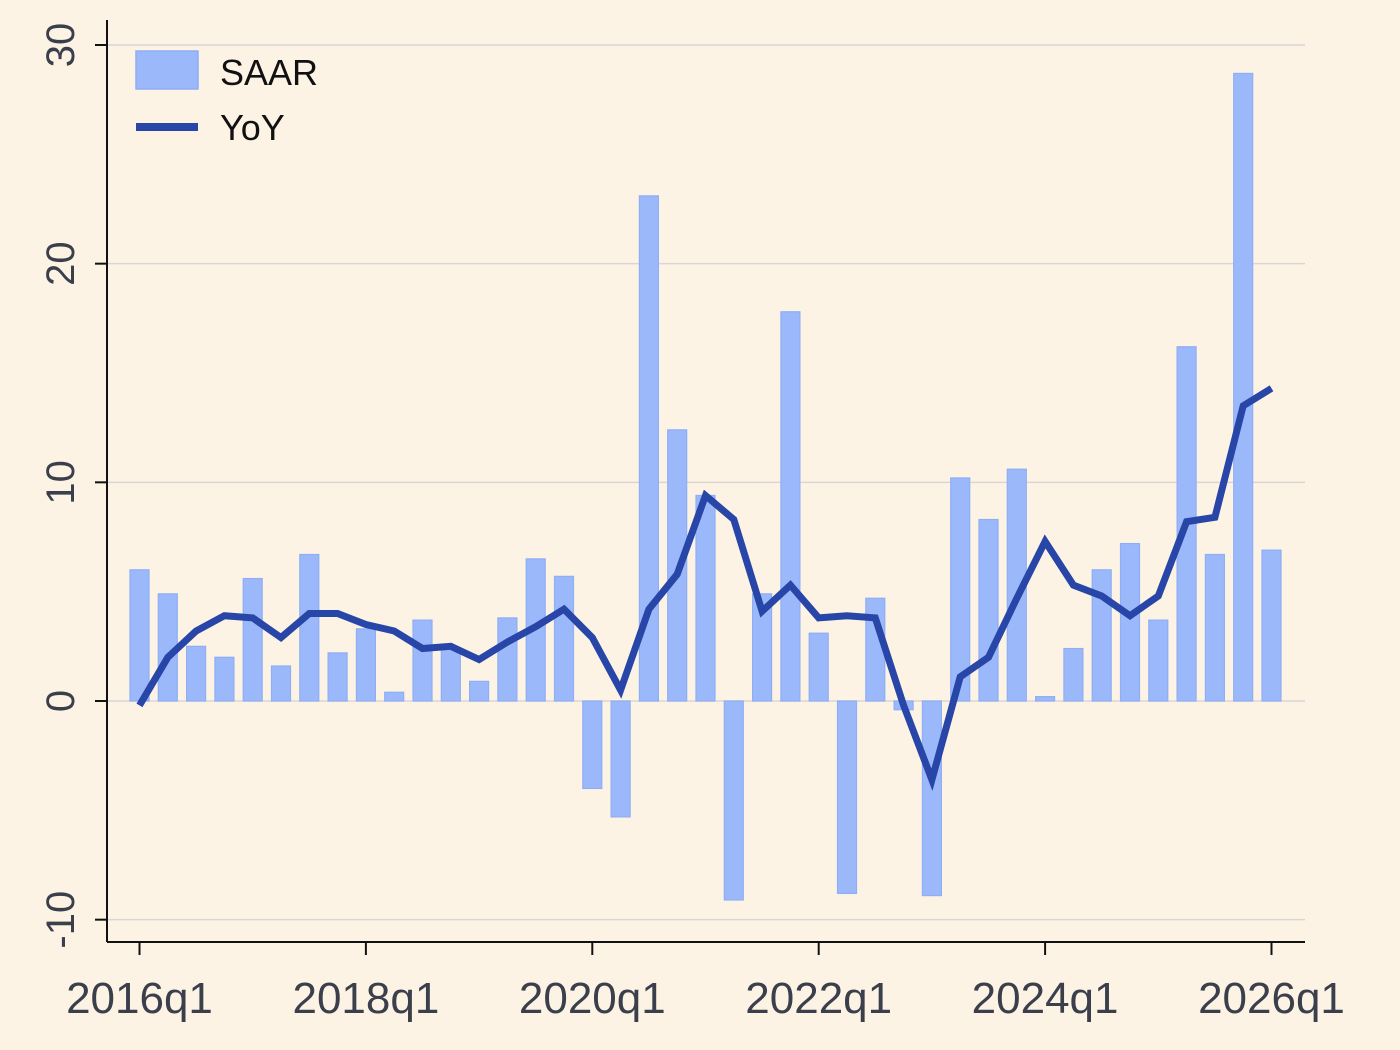 The image size is (1400, 1050). I want to click on x-tick-label: 2026q1, so click(1271, 998).